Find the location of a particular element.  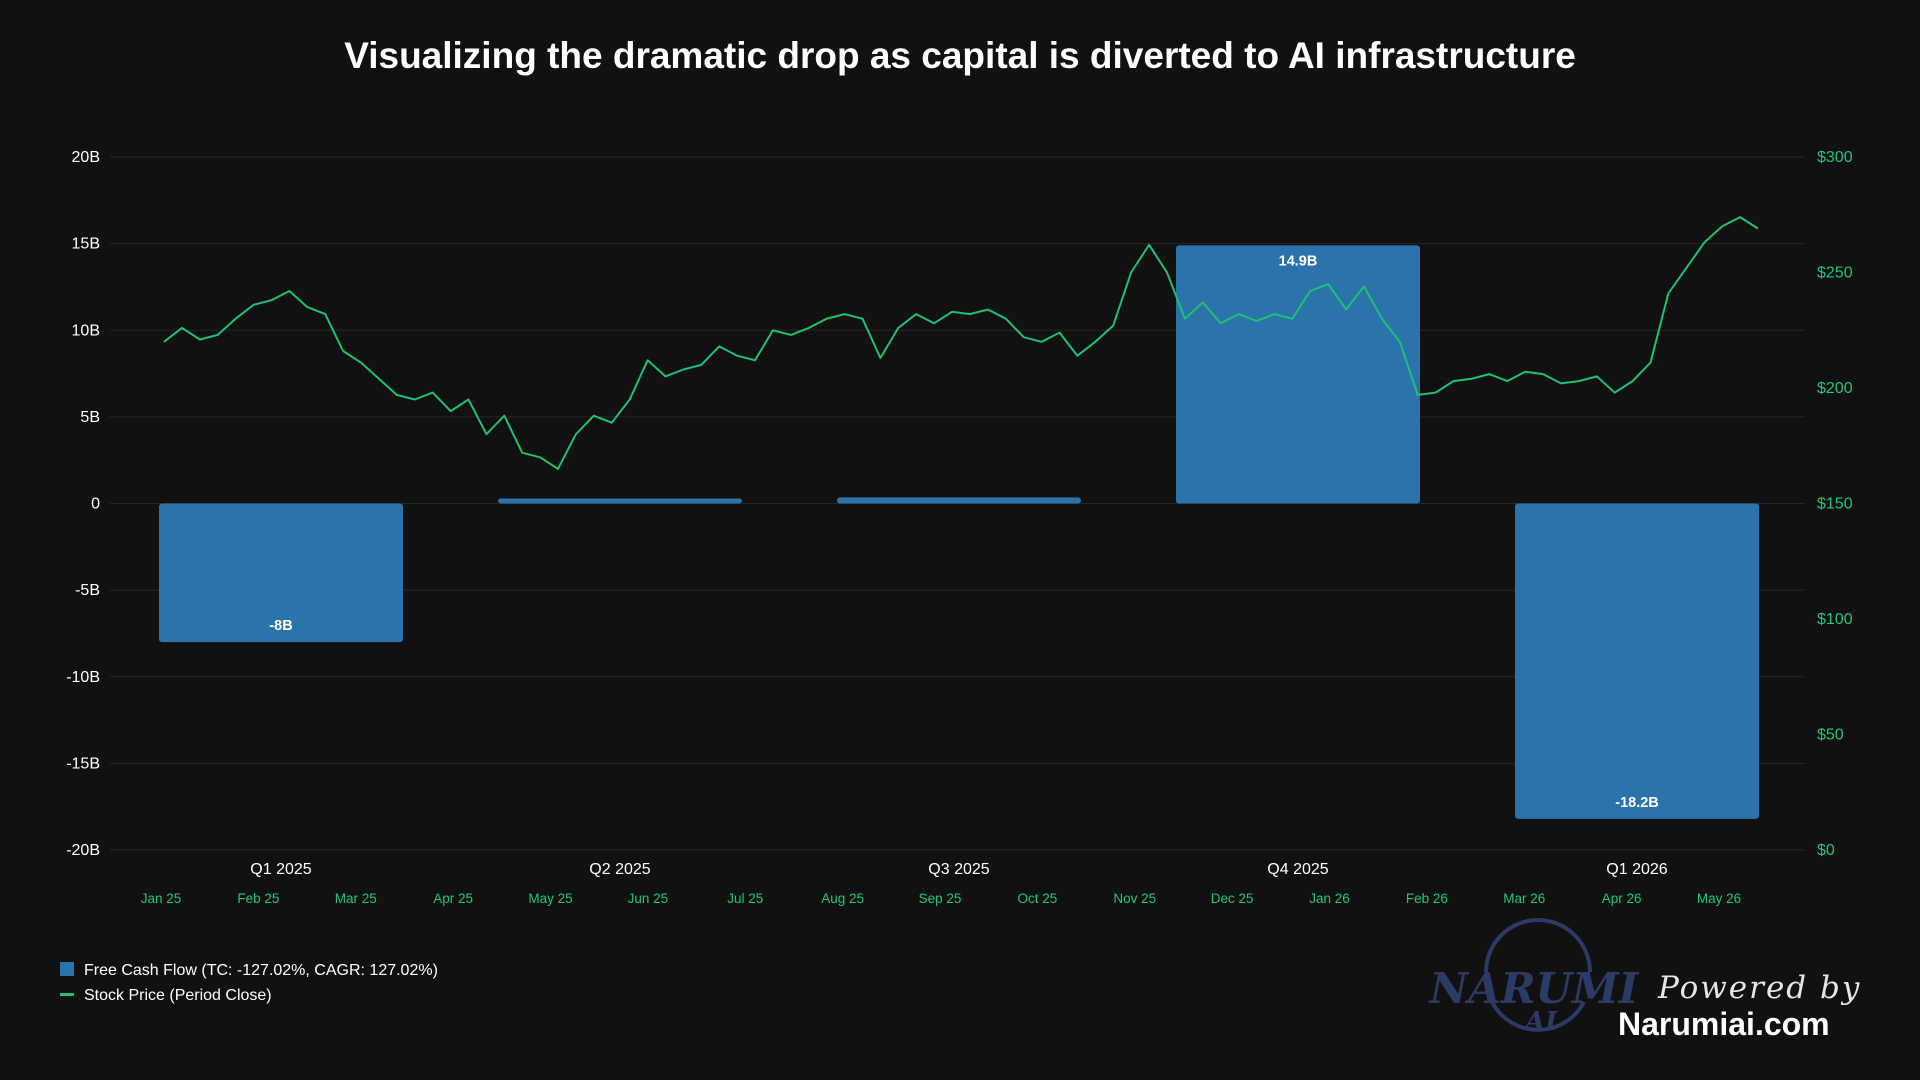

category-axis: Q1 2025 Q2 2025 Q3 2025 Q4 2025 Q1 2026 is located at coordinates (958, 869).